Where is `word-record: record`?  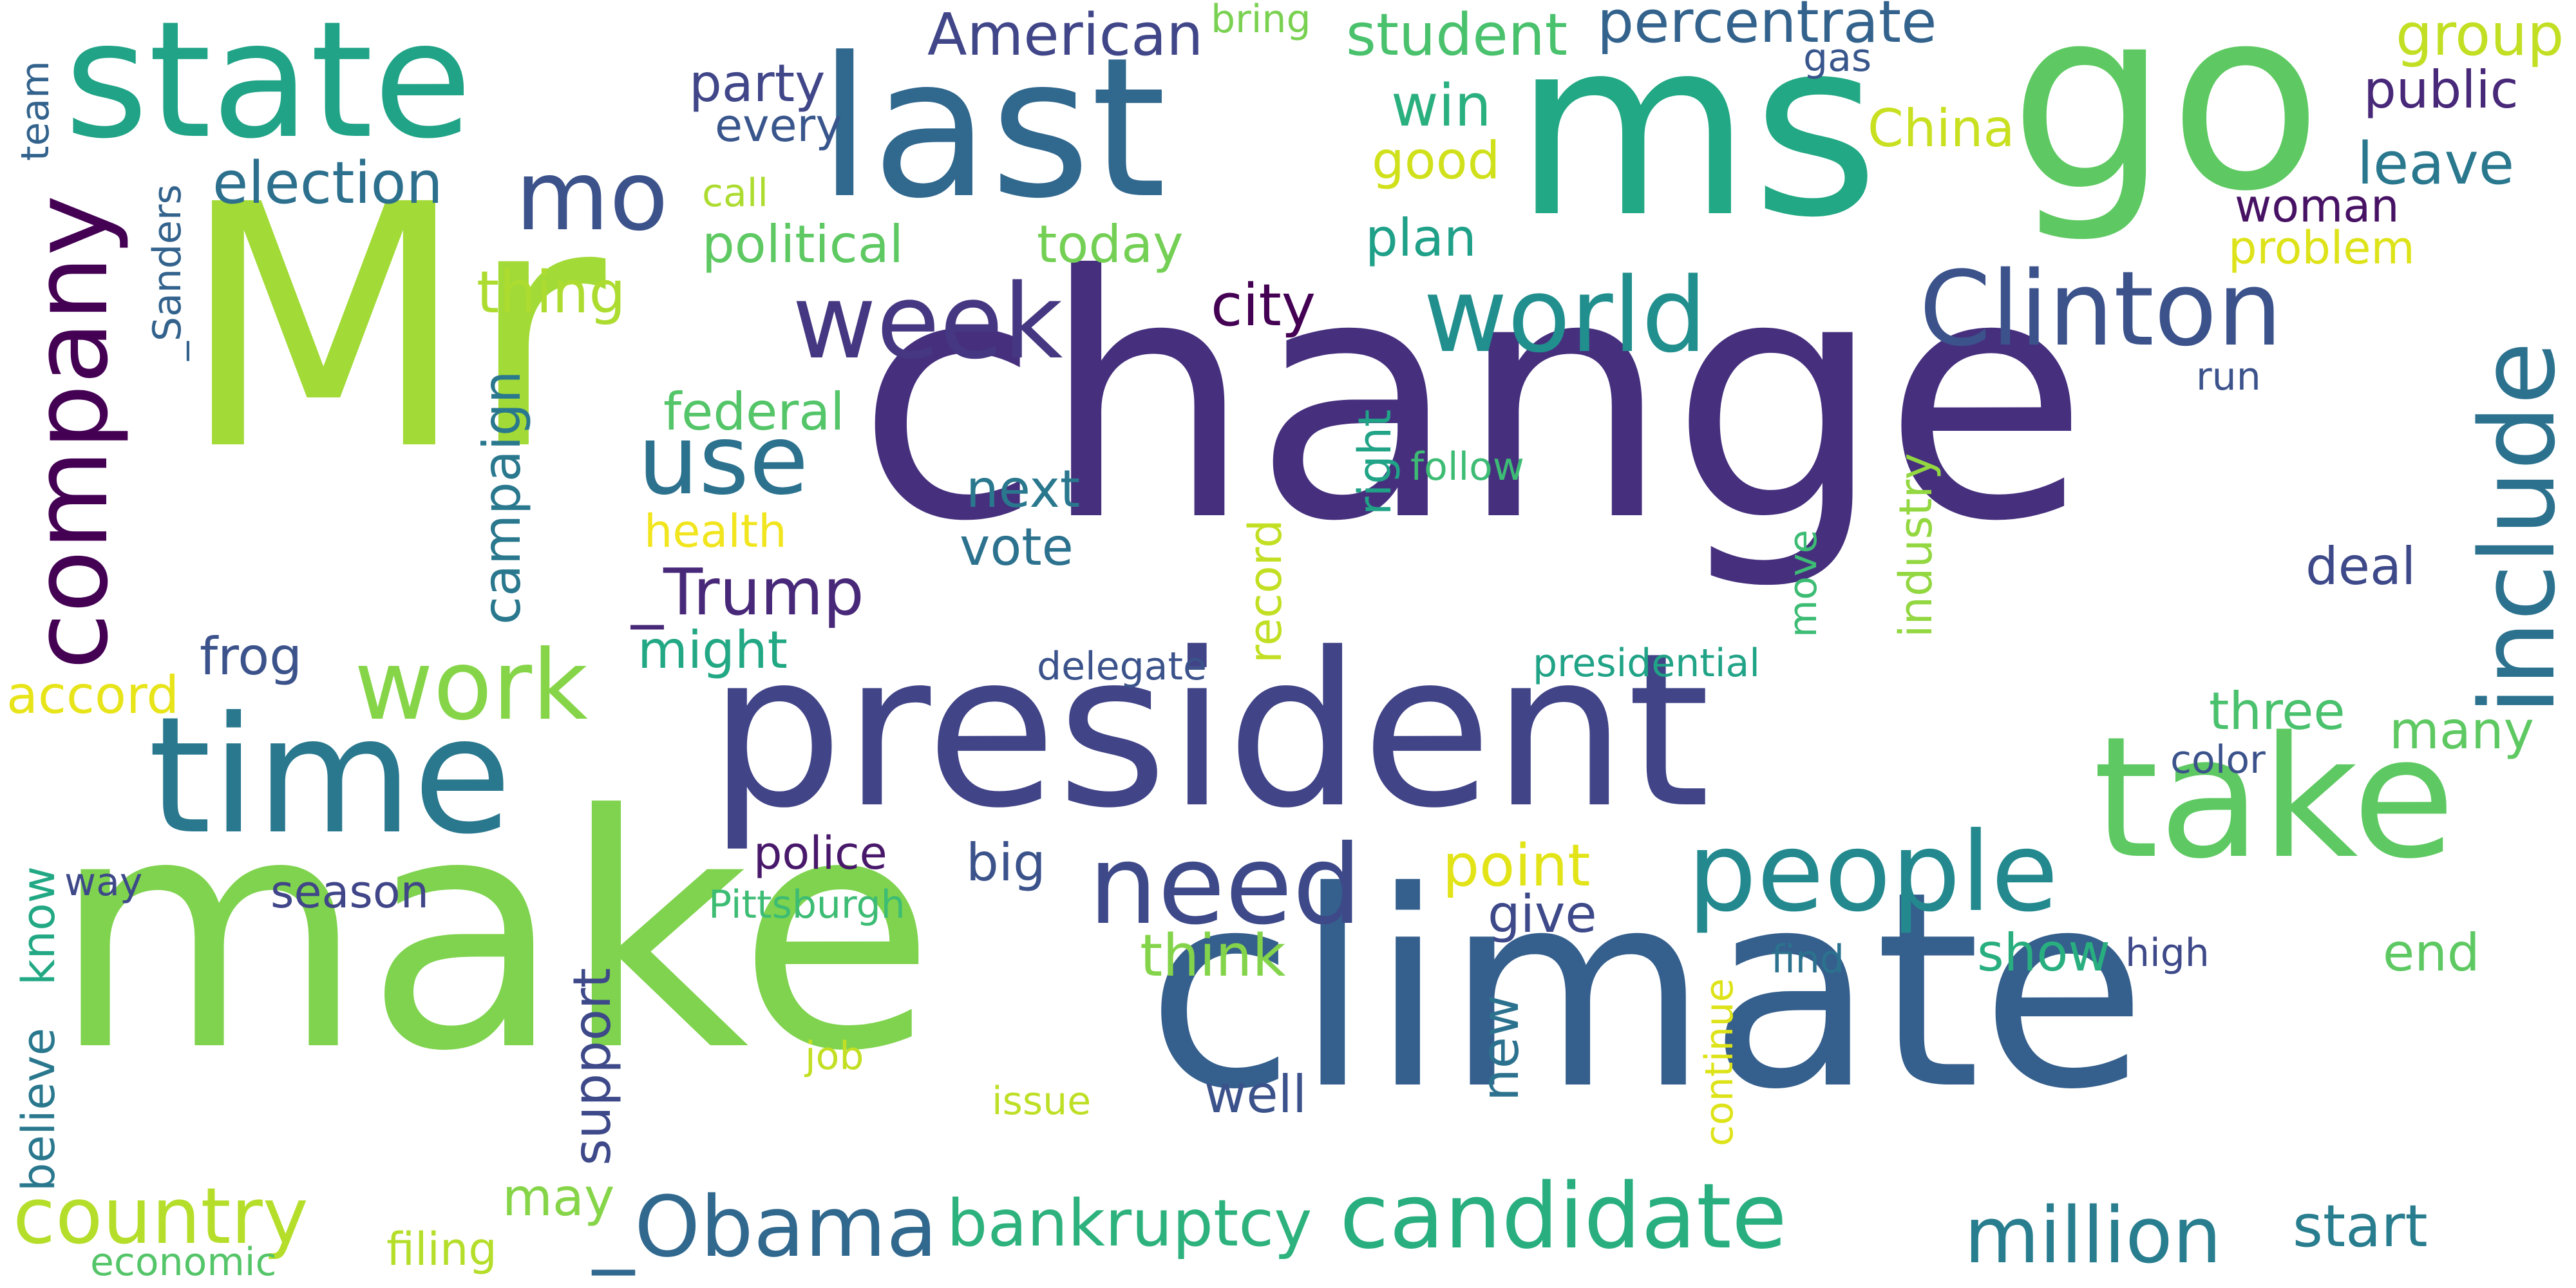 word-record: record is located at coordinates (1265, 591).